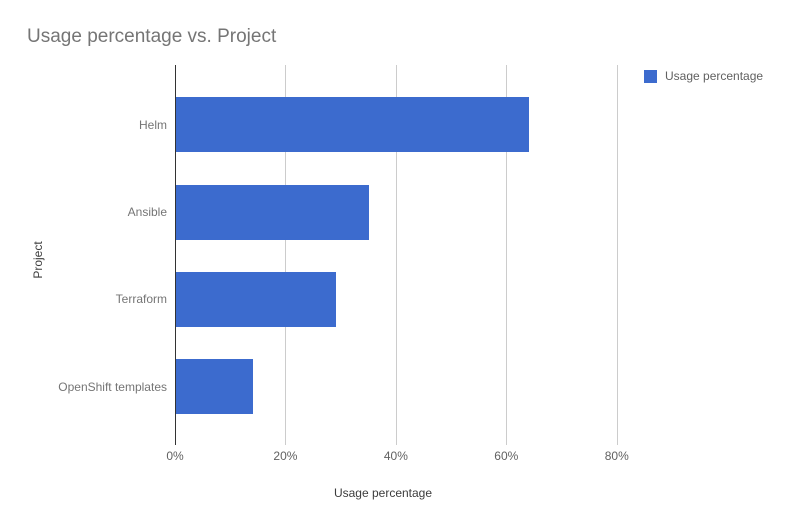 This screenshot has width=788, height=526. I want to click on x-tick-label-60%: 60%, so click(506, 456).